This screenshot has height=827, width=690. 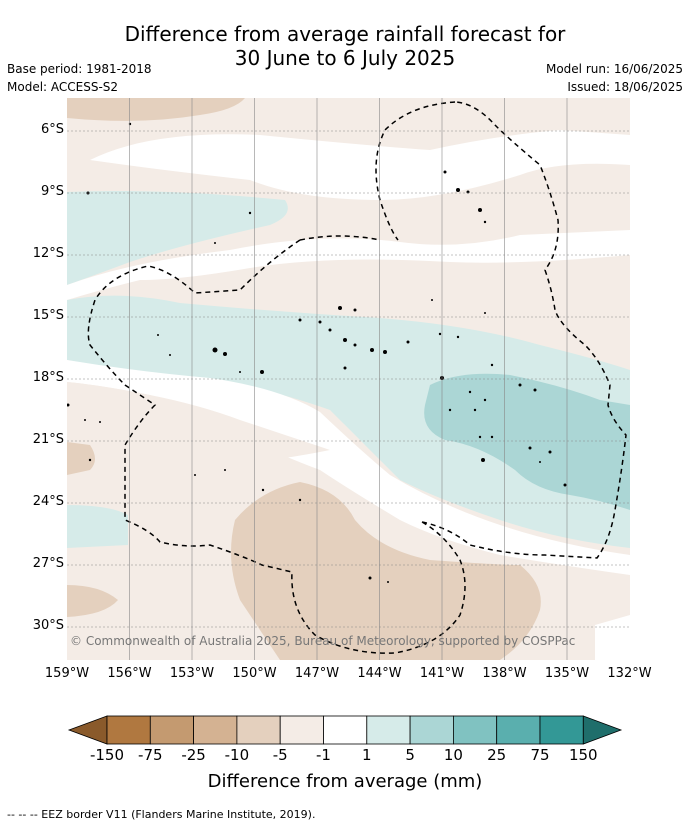 What do you see at coordinates (79, 78) in the screenshot?
I see `meta-left: Base period: 1981-2018 Model: ACCESS-S2` at bounding box center [79, 78].